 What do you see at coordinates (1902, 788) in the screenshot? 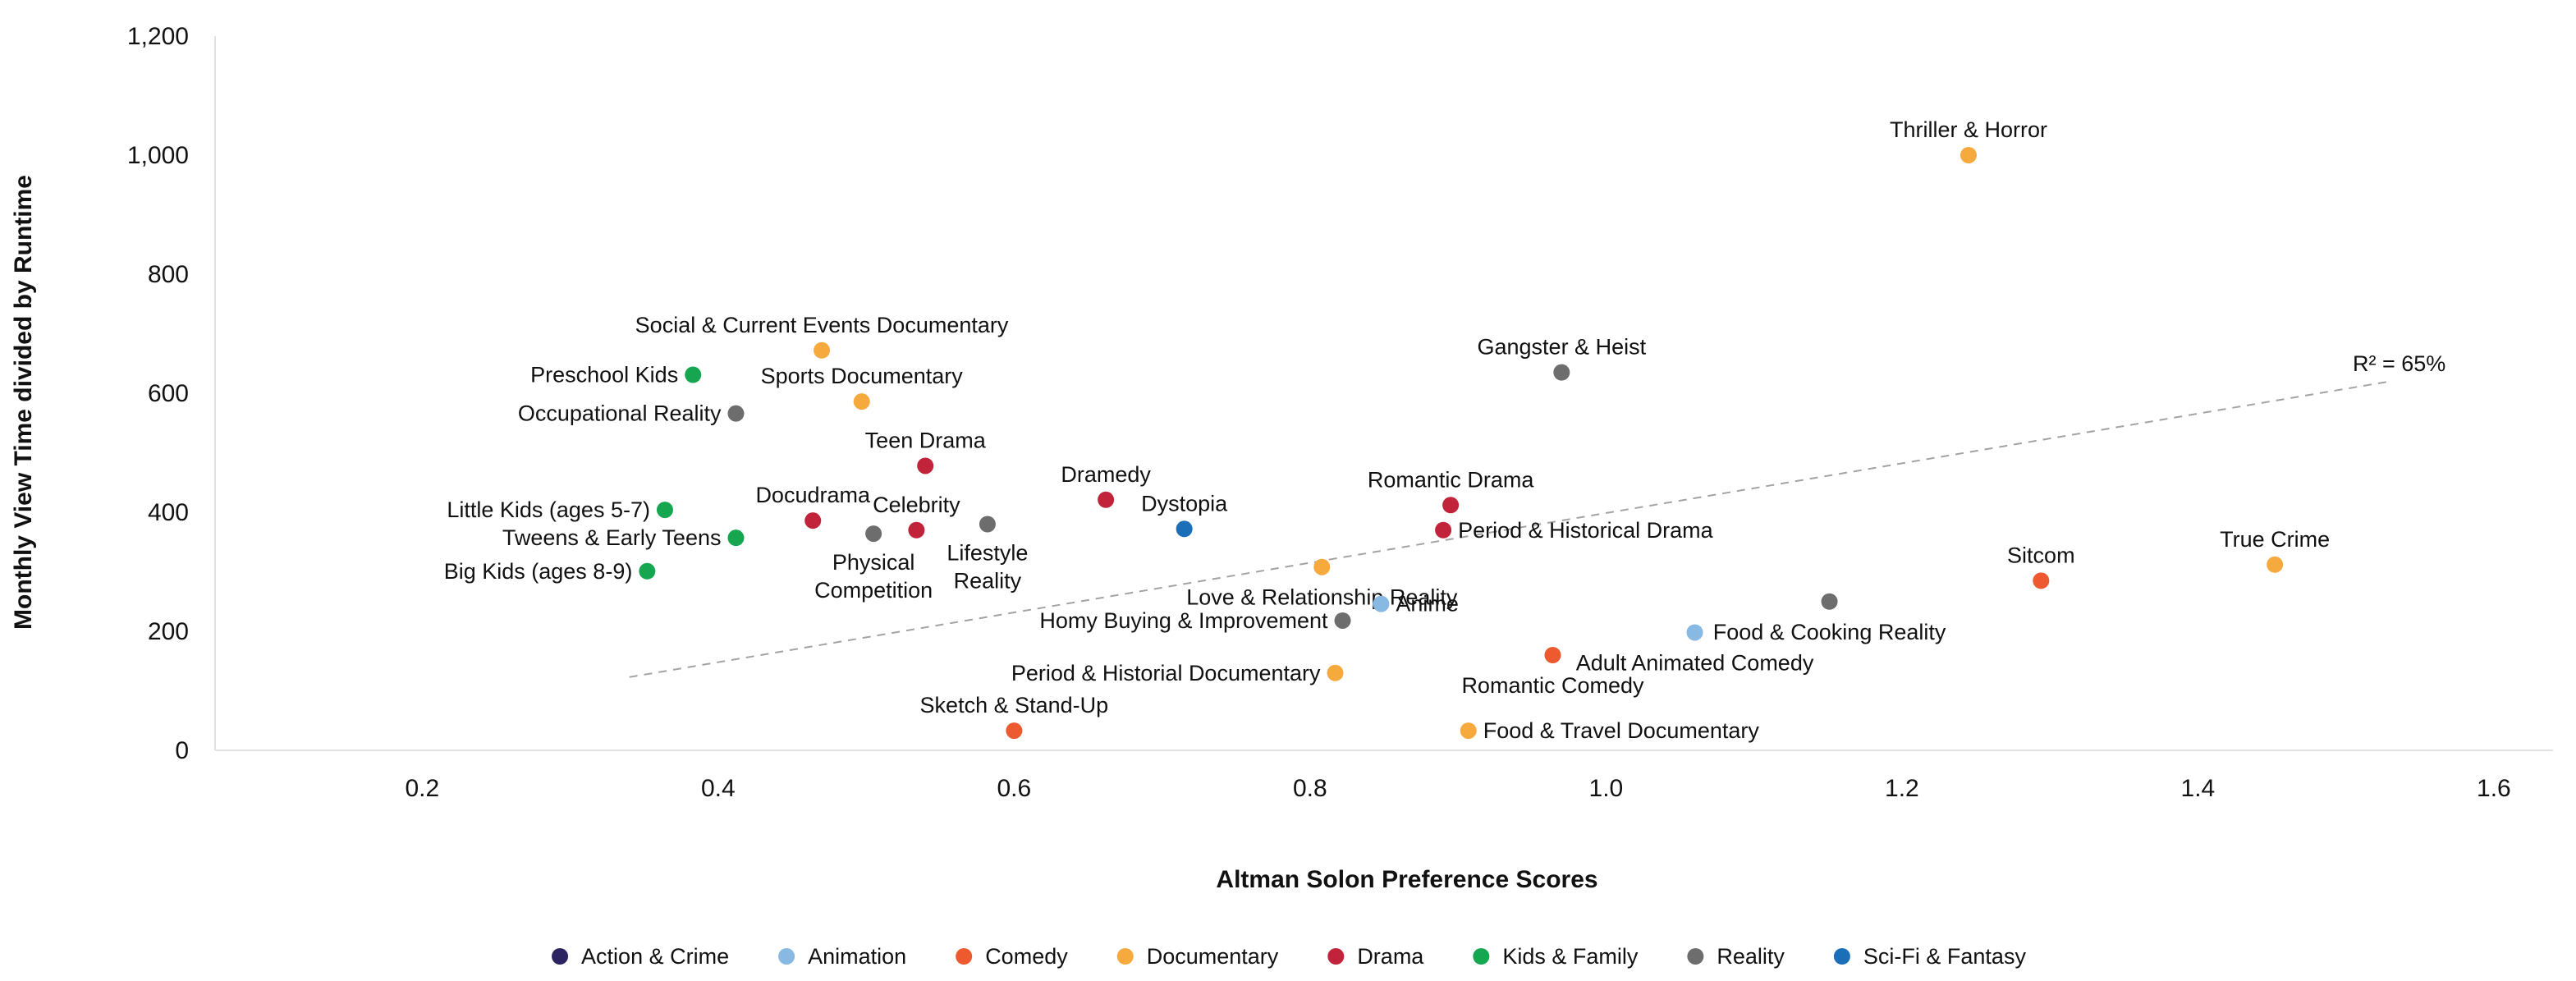
I see `x-tick-label: 1.2` at bounding box center [1902, 788].